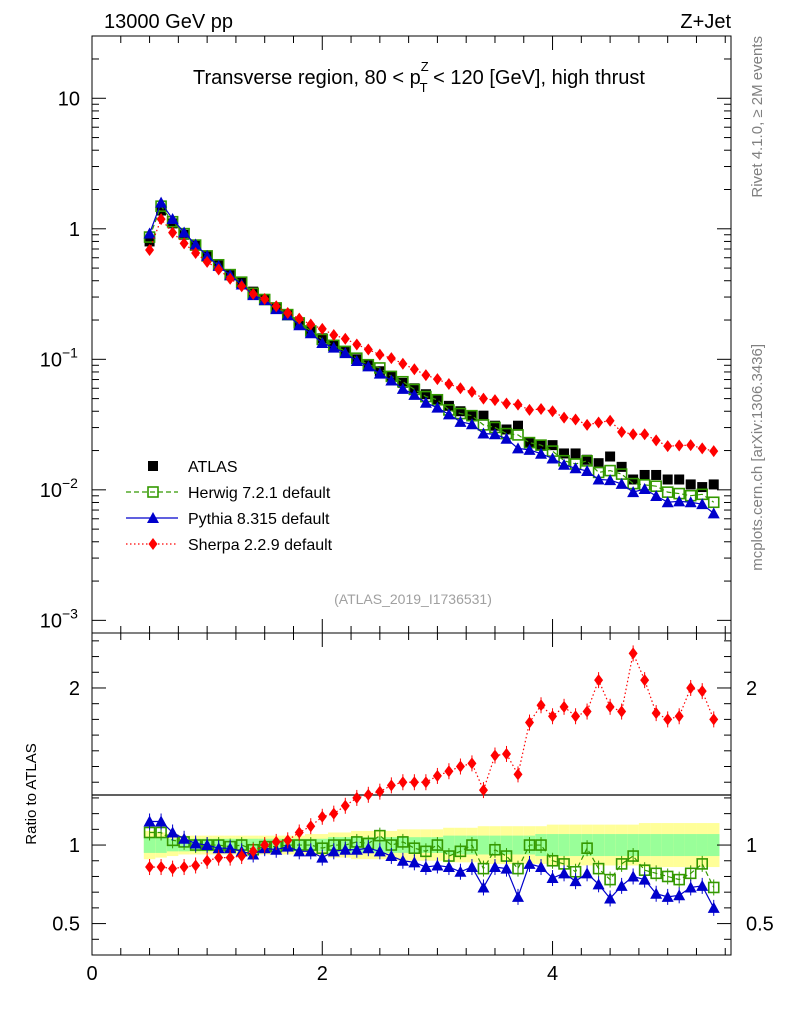 This screenshot has width=786, height=1024. I want to click on rivet-label: Rivet 4.1.0, ≥ 2M events, so click(757, 117).